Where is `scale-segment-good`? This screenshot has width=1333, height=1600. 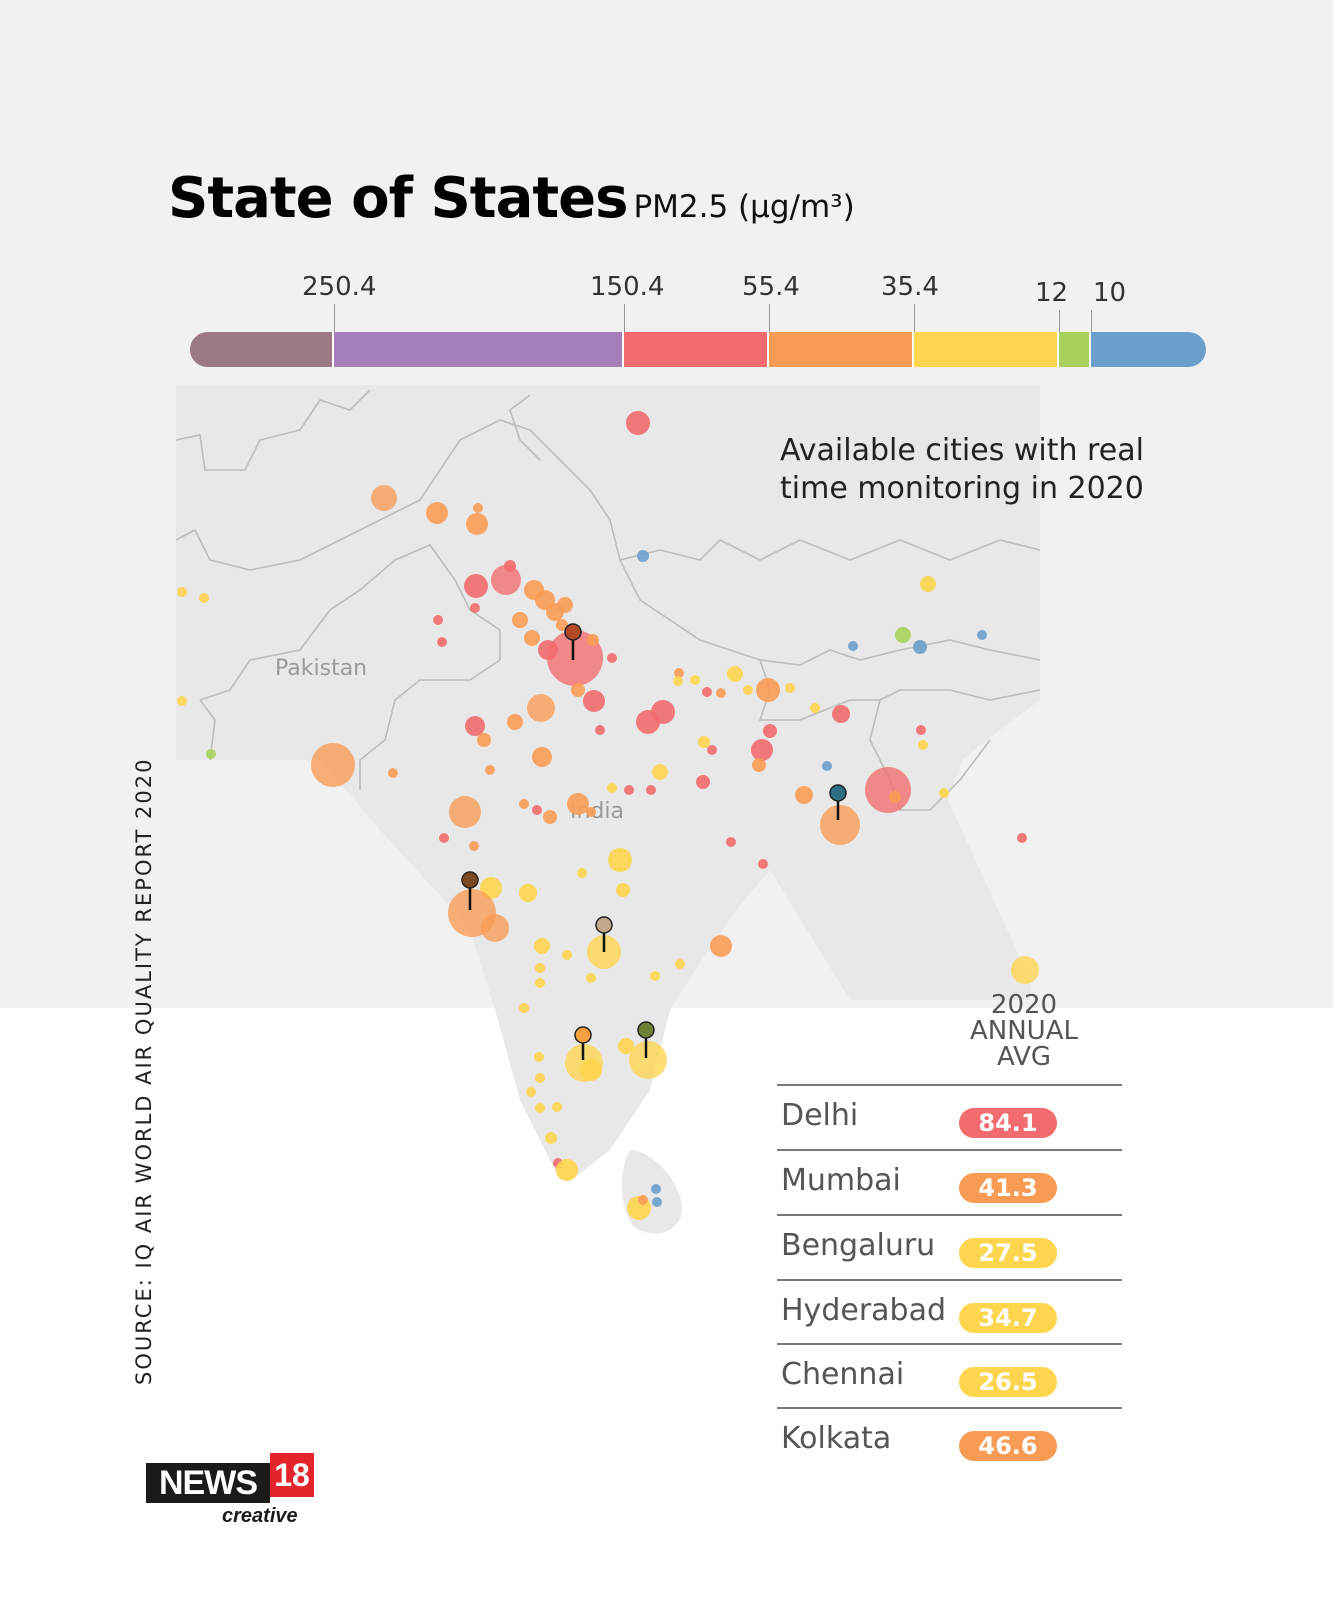 scale-segment-good is located at coordinates (1075, 349).